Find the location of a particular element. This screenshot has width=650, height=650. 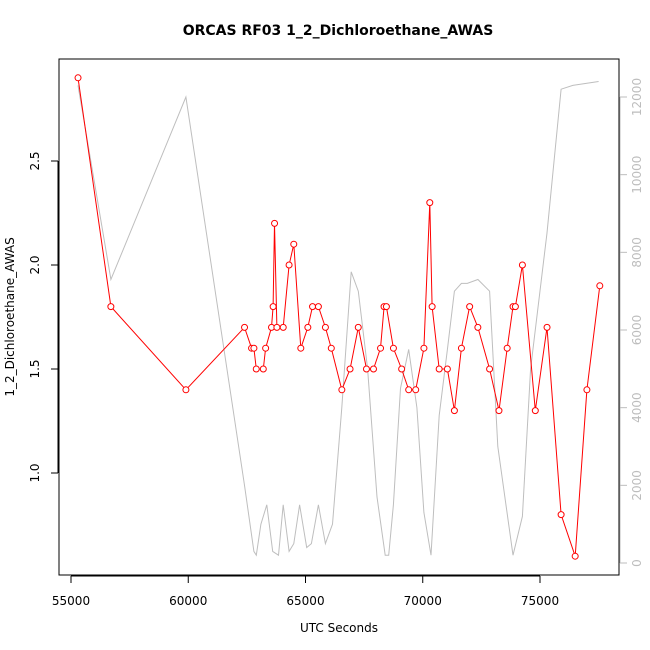

y-tick-label: 2.0 is located at coordinates (35, 264).